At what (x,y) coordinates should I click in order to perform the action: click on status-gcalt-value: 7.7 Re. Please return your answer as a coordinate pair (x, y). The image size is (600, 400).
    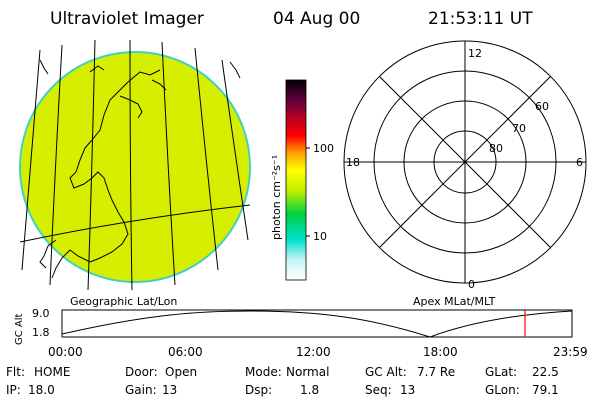
    Looking at the image, I should click on (436, 372).